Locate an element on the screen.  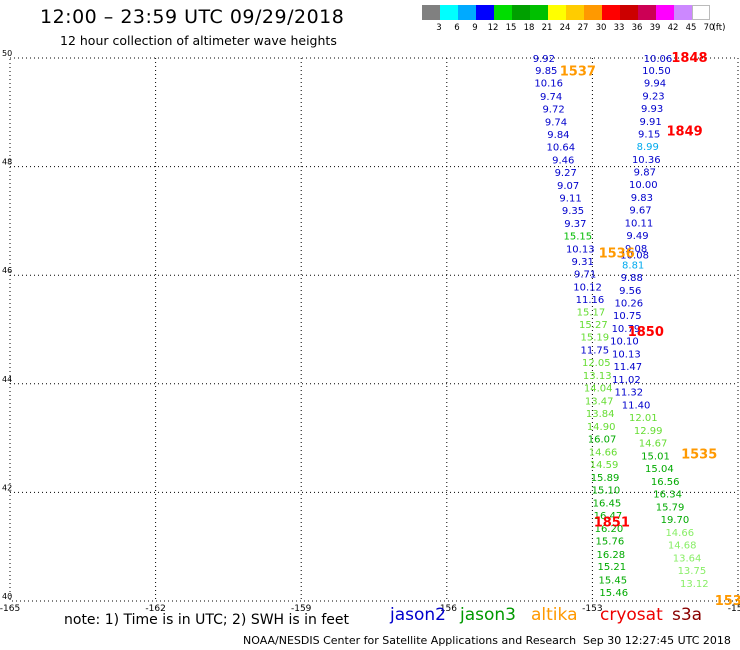
wave-height-value: 11.16 is located at coordinates (590, 300).